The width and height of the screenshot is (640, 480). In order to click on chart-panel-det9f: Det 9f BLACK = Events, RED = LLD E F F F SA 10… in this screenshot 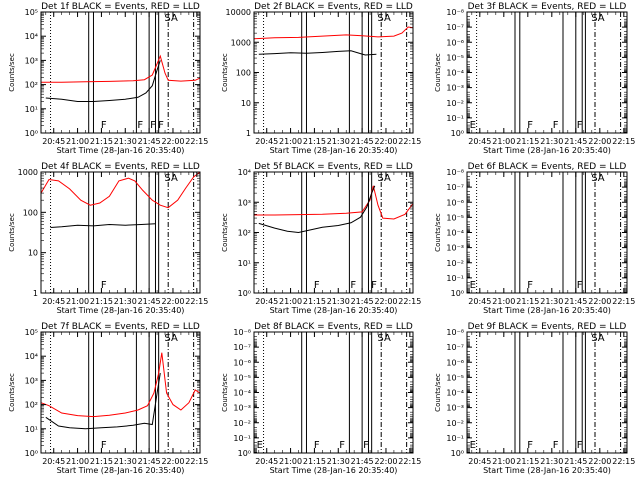, I will do `click(534, 398)`.